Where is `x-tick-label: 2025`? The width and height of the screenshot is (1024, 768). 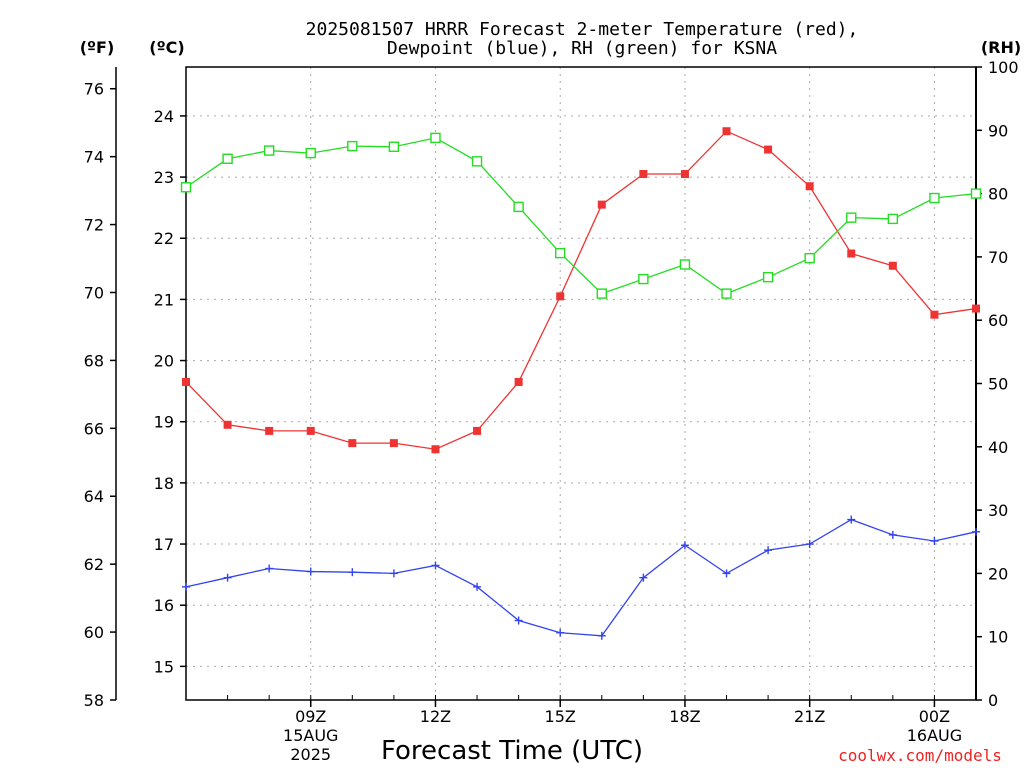 x-tick-label: 2025 is located at coordinates (310, 754).